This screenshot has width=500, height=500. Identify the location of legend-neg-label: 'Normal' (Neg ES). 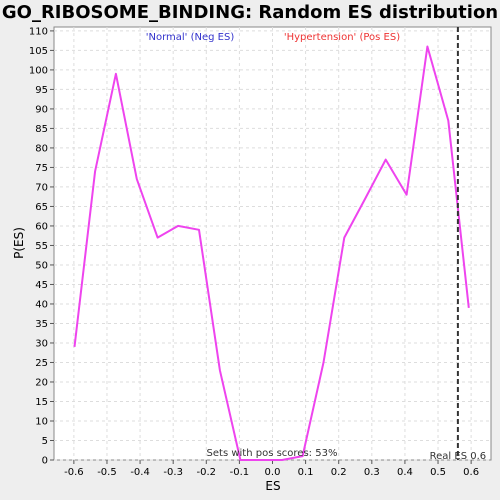
(190, 37).